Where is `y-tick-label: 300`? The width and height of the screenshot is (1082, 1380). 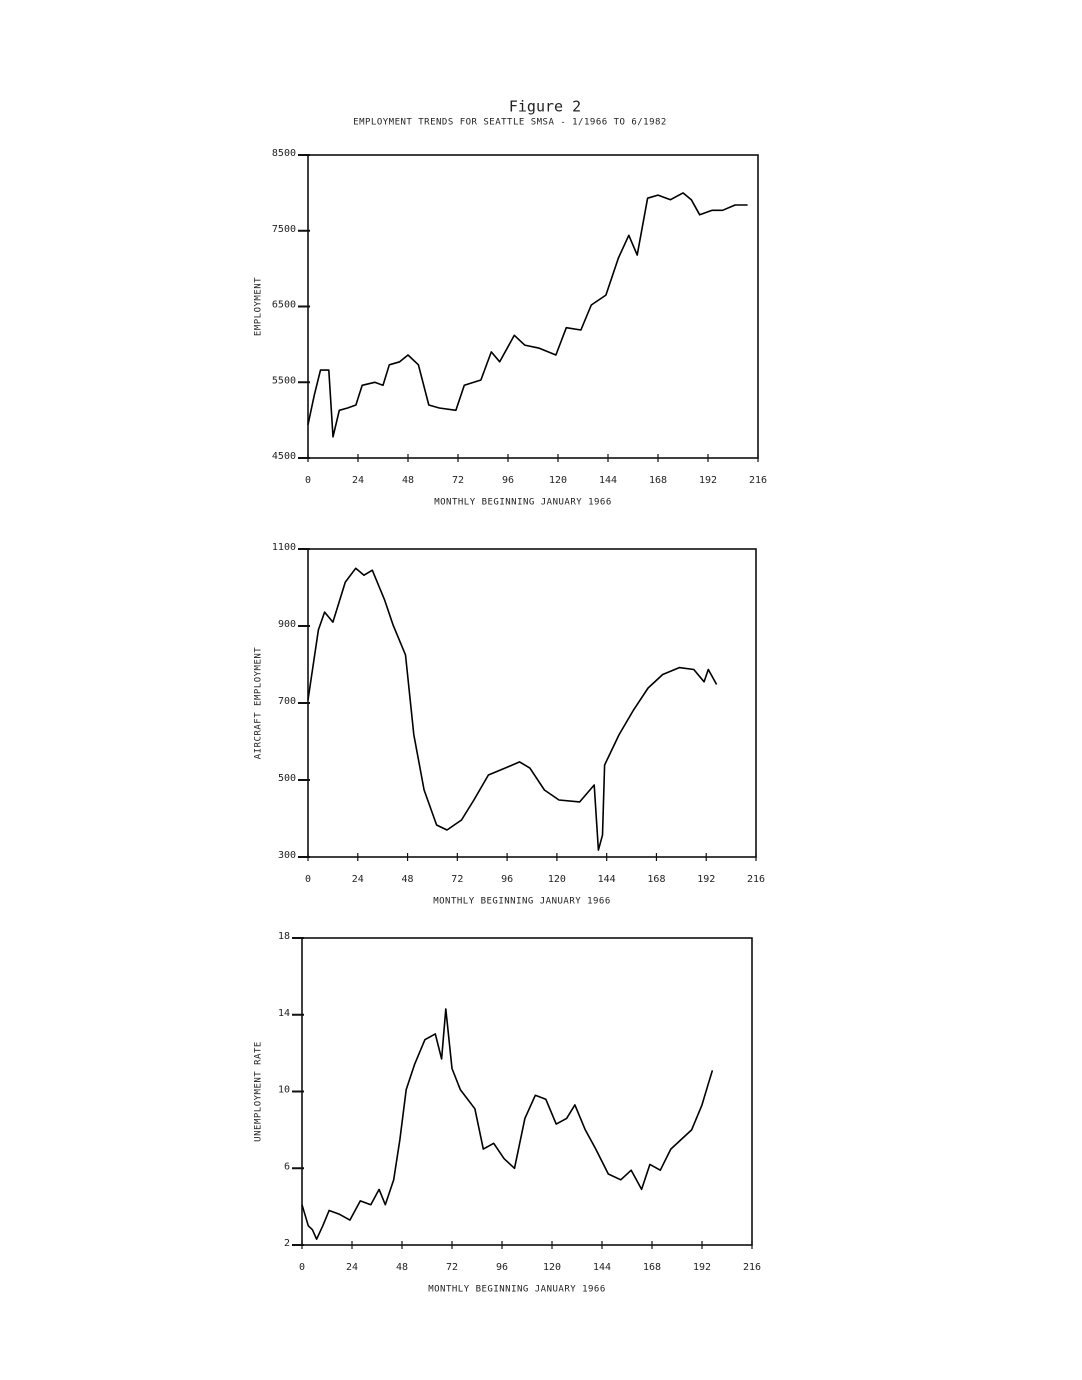 y-tick-label: 300 is located at coordinates (287, 855).